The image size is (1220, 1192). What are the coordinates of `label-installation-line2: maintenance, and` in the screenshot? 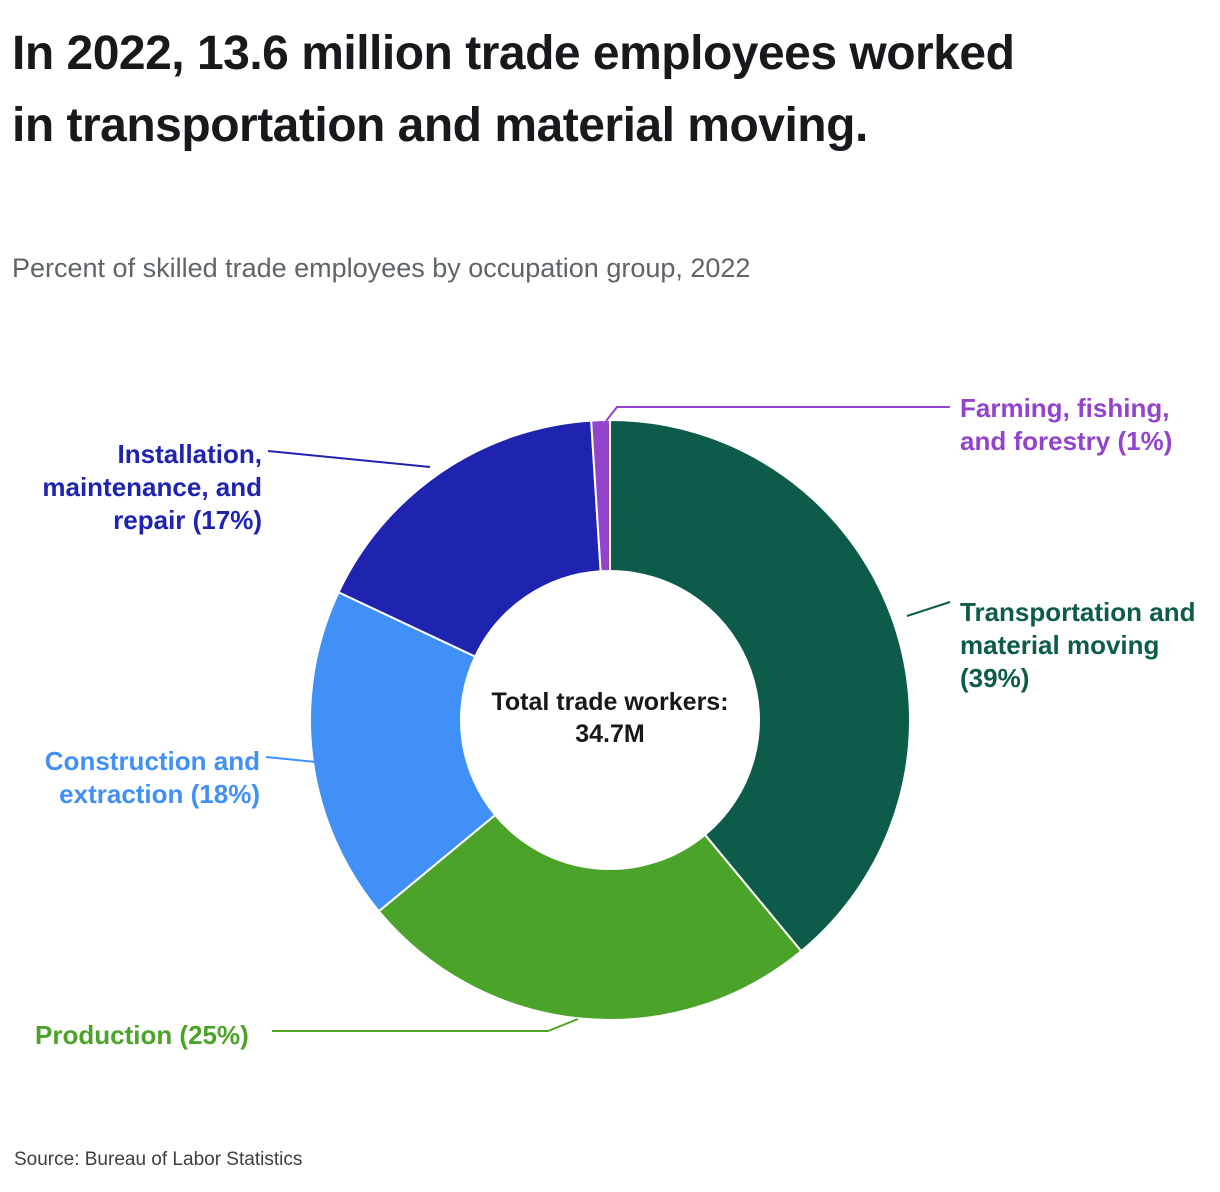 It's located at (152, 487).